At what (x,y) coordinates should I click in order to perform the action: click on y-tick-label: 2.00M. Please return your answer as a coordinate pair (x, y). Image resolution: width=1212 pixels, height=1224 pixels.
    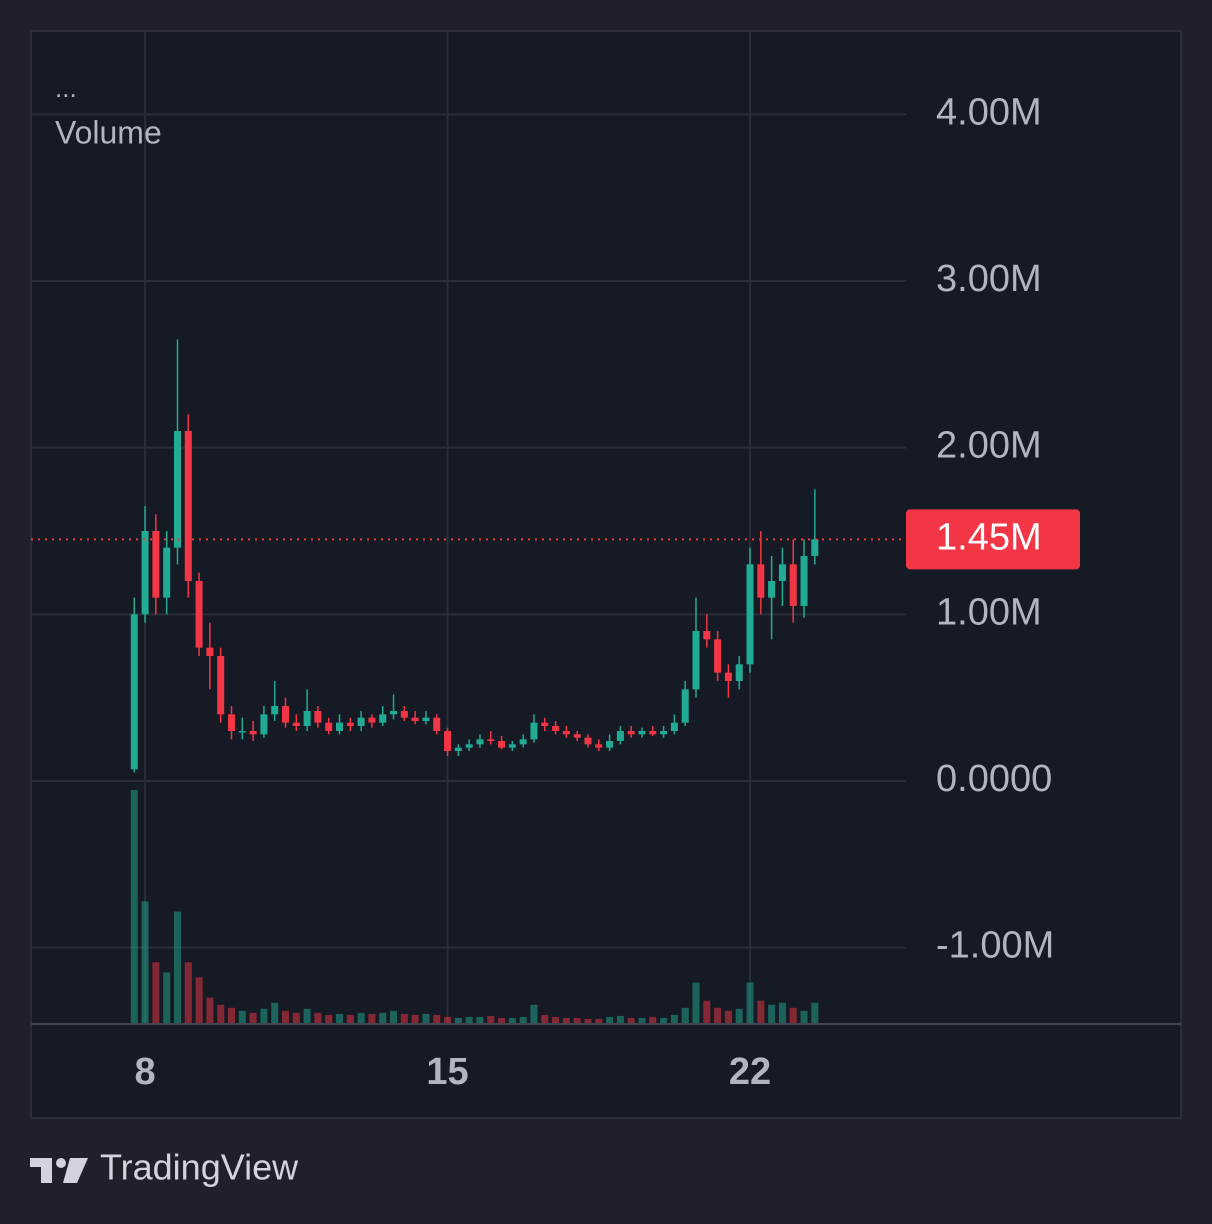
    Looking at the image, I should click on (989, 446).